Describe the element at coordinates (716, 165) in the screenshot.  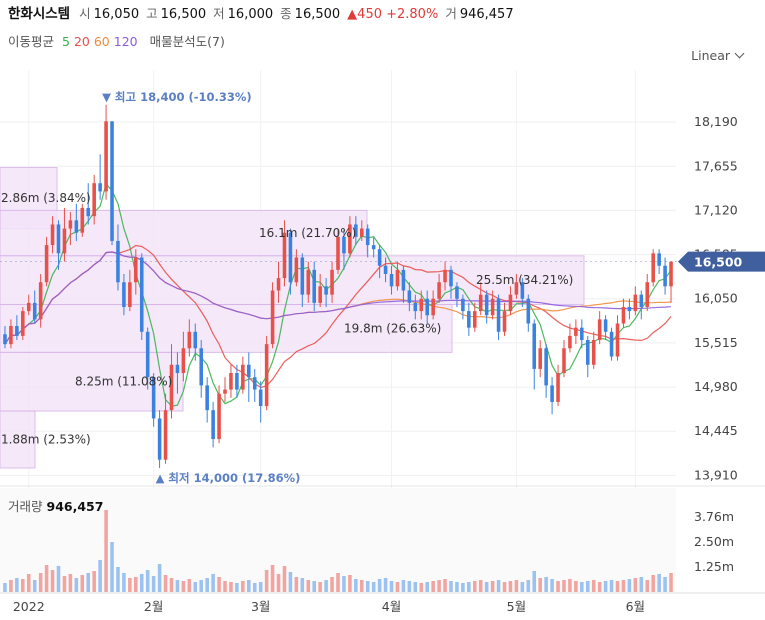
I see `price-axis-tick: 17,655` at that location.